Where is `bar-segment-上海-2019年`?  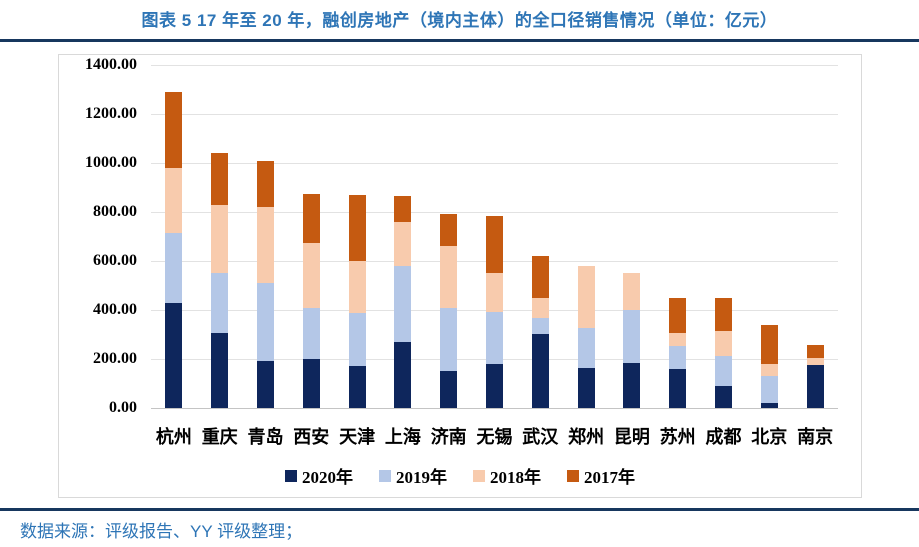 bar-segment-上海-2019年 is located at coordinates (403, 304).